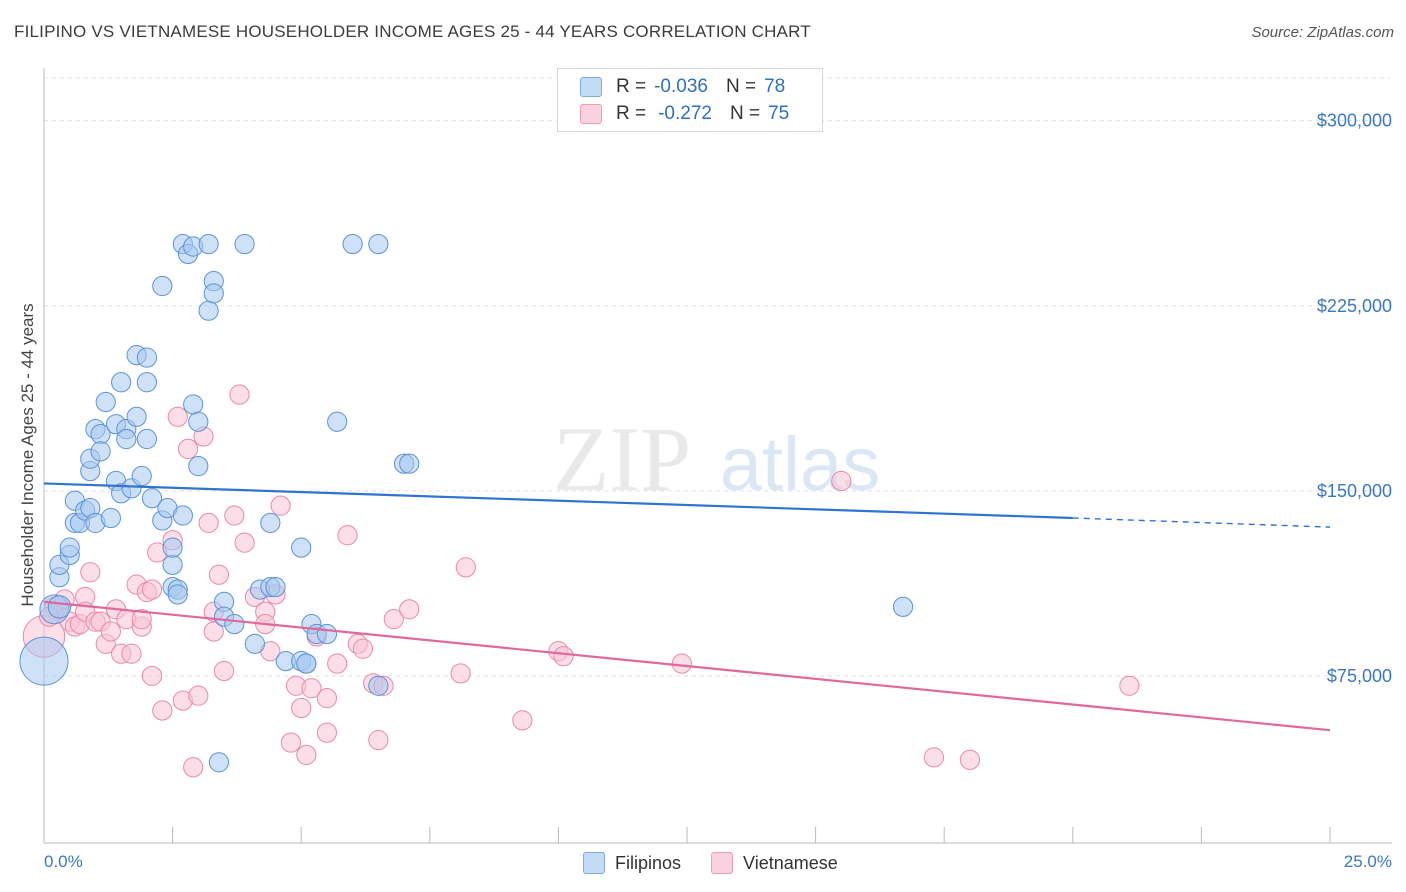  Describe the element at coordinates (1359, 676) in the screenshot. I see `y-tick-label: $75,000` at that location.